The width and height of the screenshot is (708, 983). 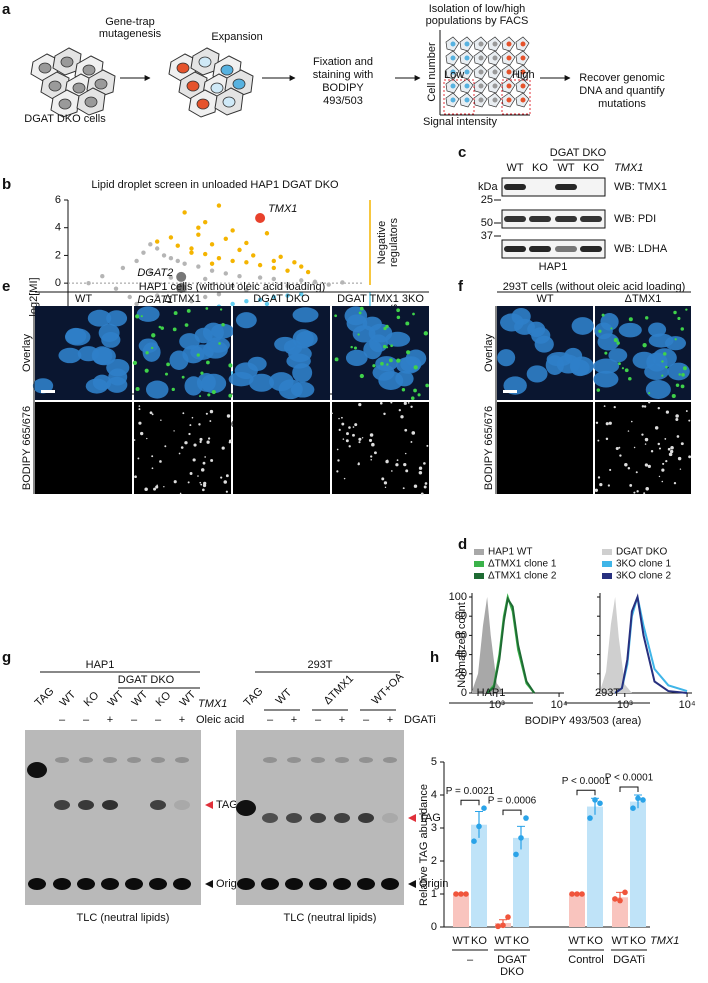 What do you see at coordinates (462, 152) in the screenshot?
I see `panel-label: c` at bounding box center [462, 152].